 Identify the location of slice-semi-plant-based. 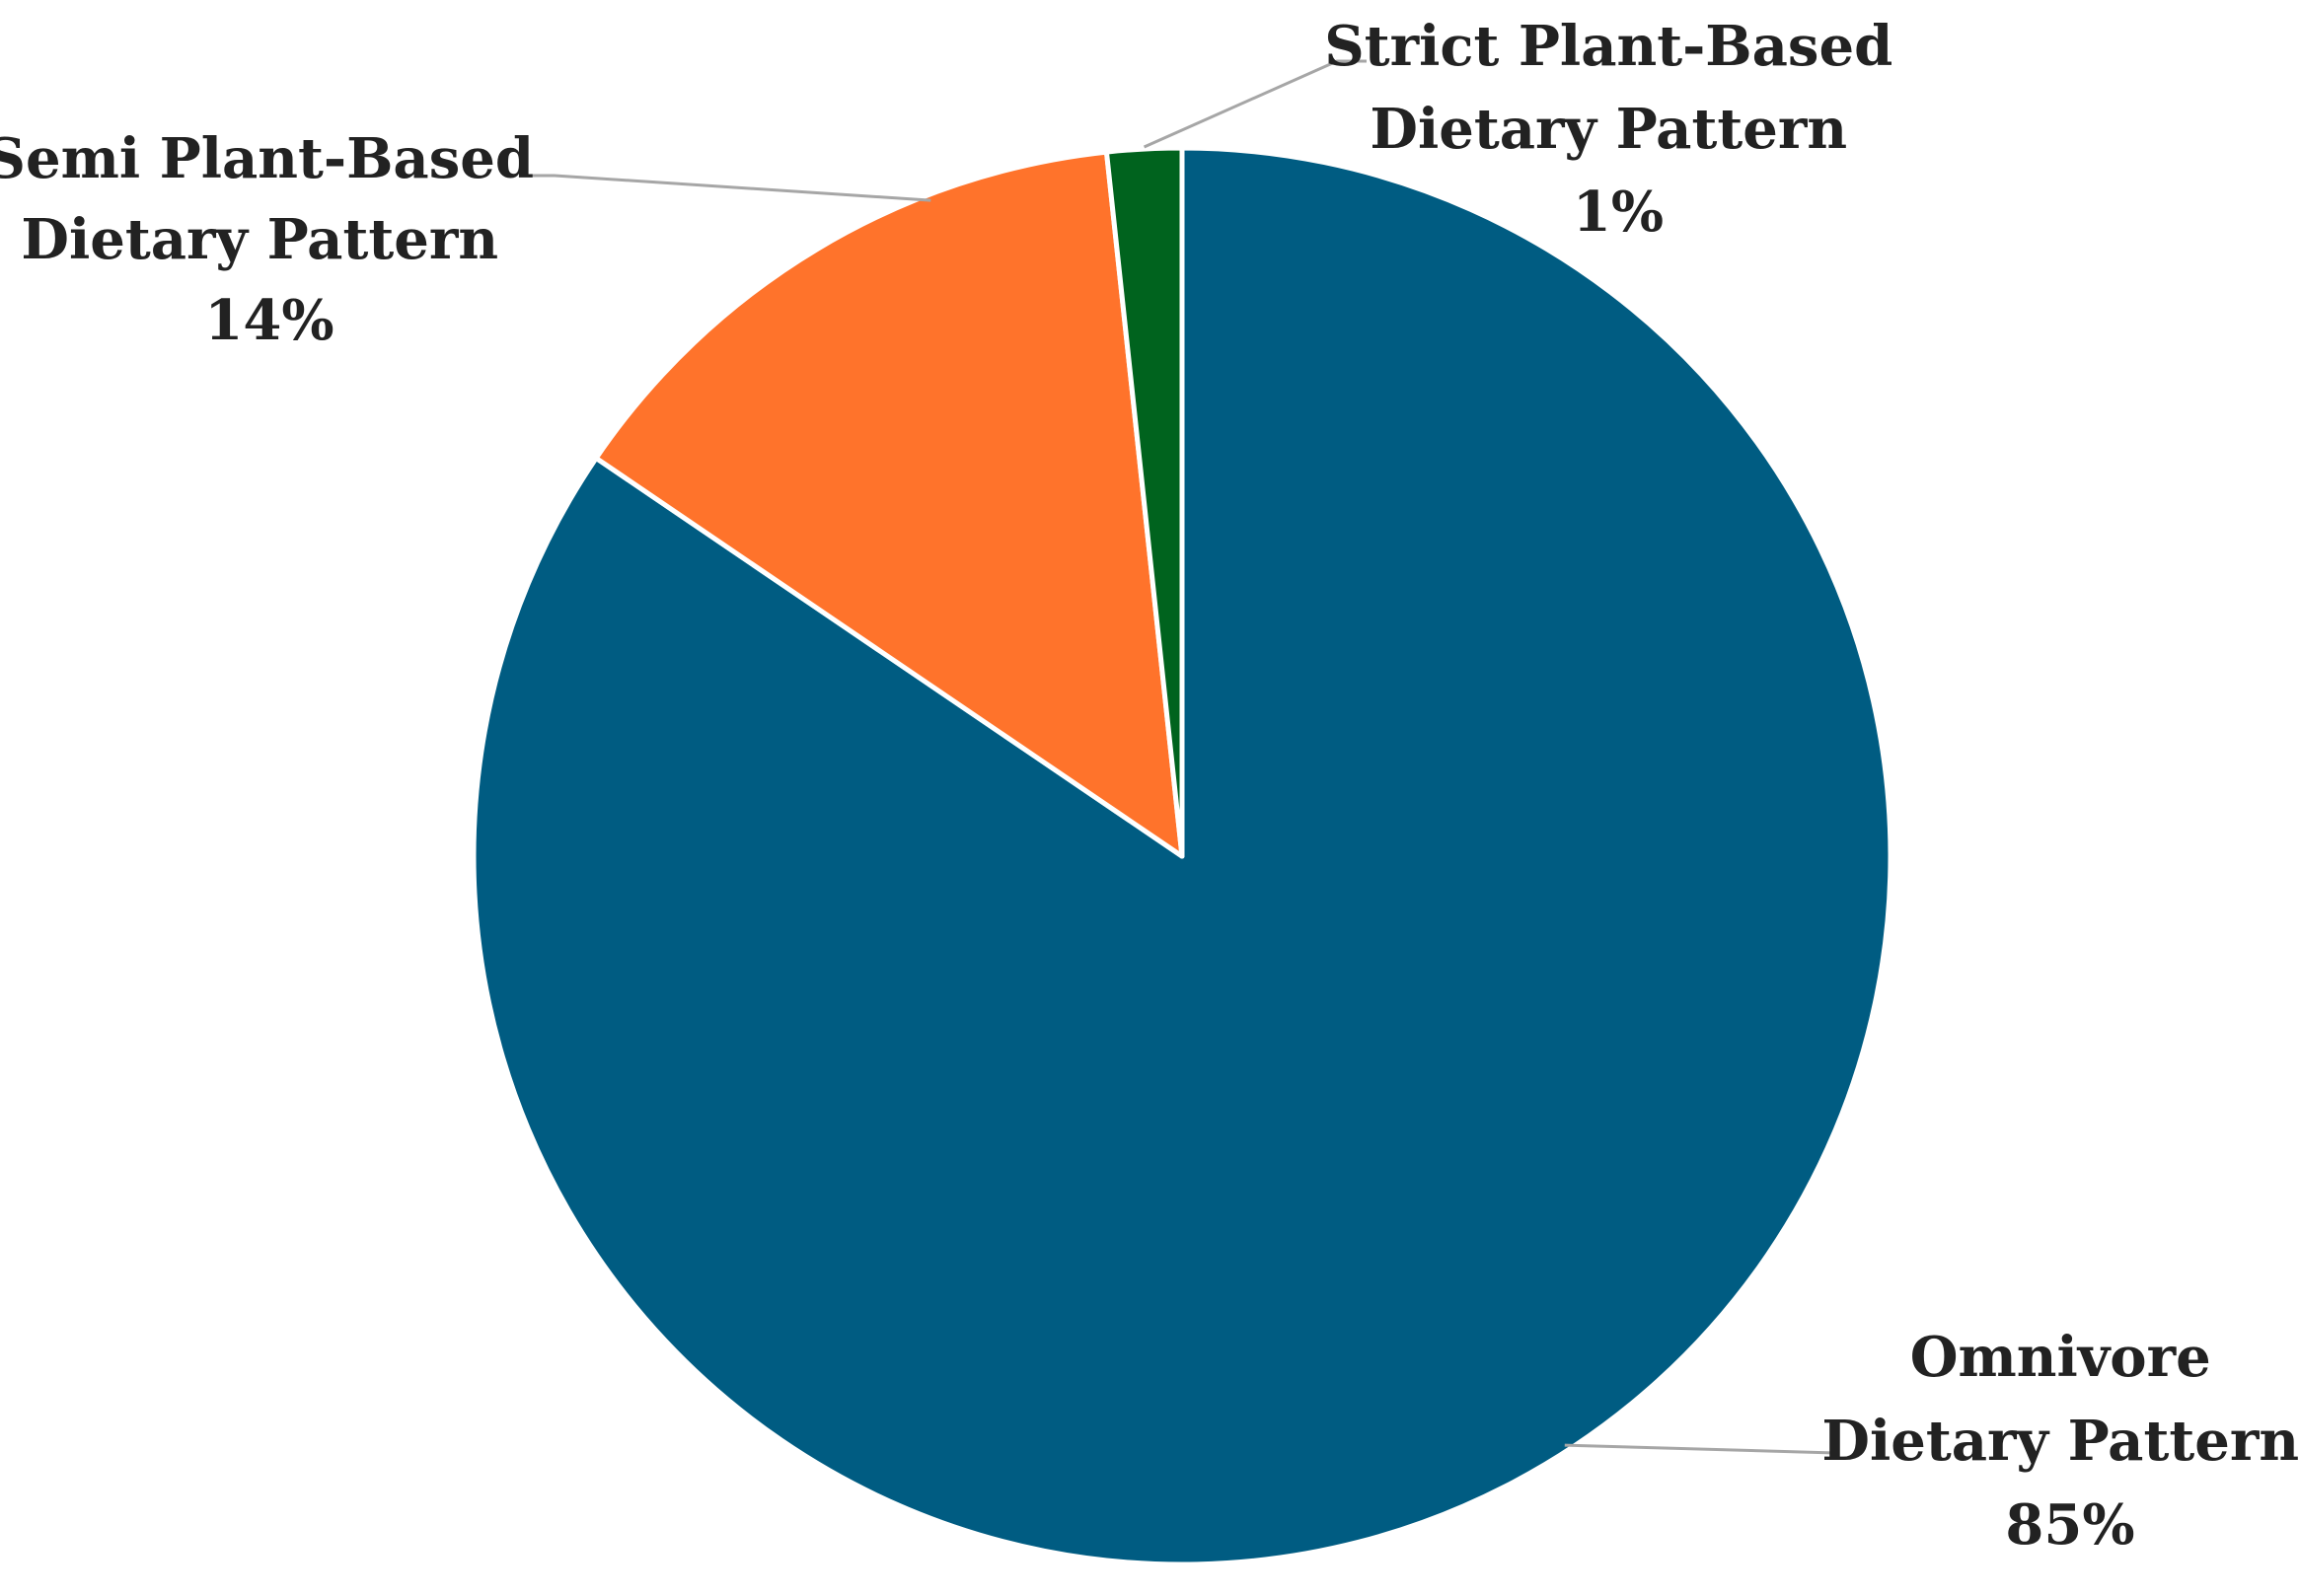
(889, 504).